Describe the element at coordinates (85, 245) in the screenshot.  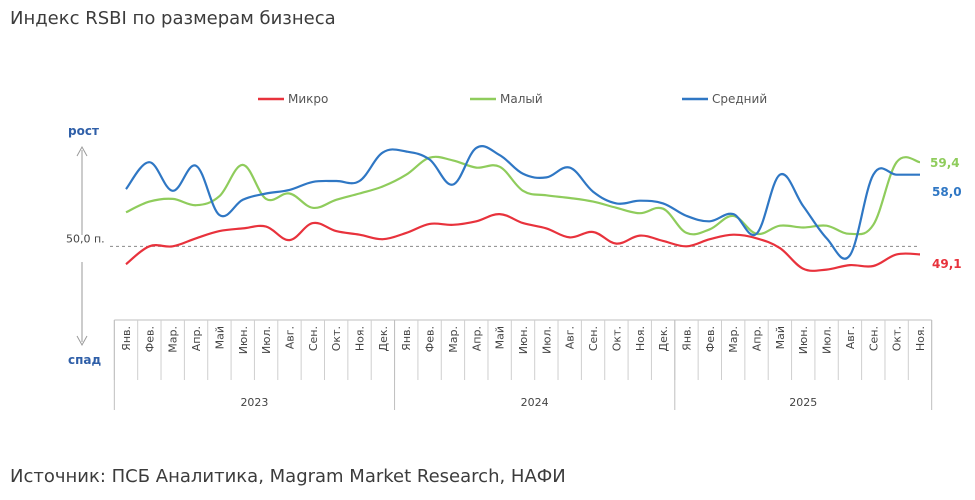
I see `y-axis-direction: рост спад` at that location.